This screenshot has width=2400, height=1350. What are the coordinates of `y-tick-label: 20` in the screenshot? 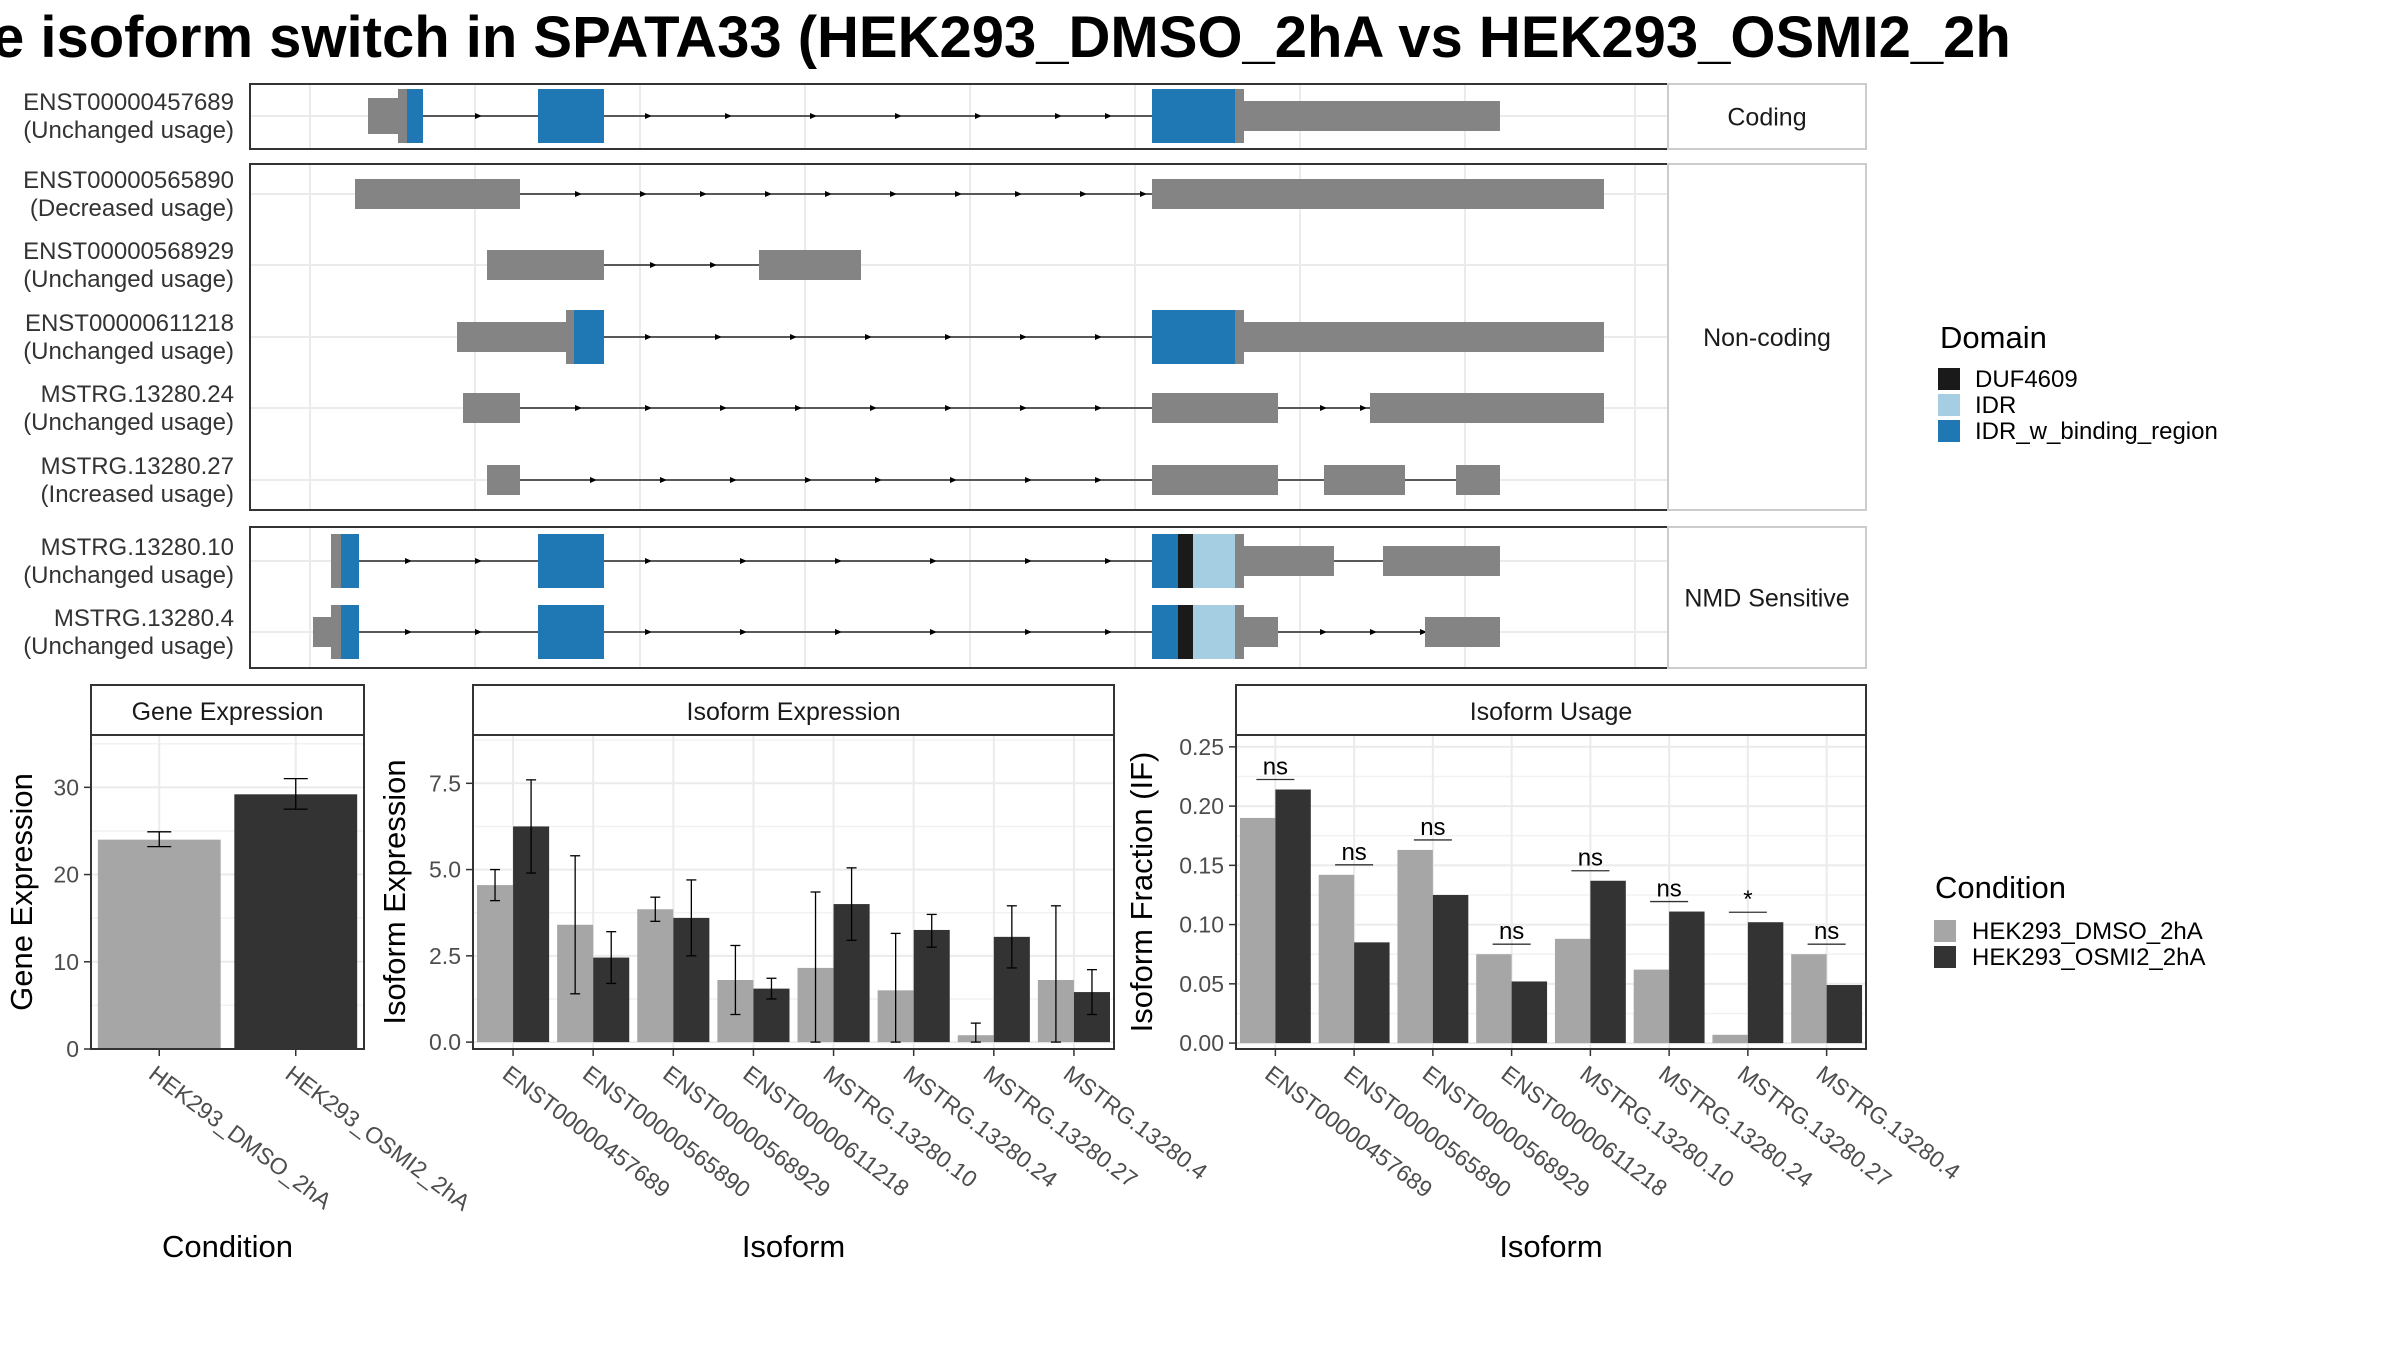 It's located at (66, 875).